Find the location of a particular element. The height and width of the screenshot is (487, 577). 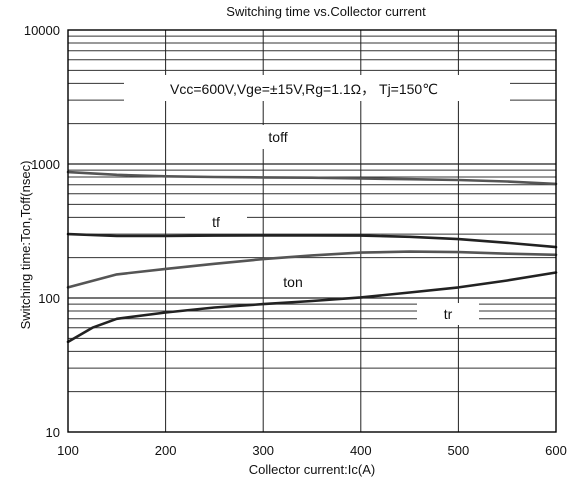

series-line-tr is located at coordinates (312, 307).